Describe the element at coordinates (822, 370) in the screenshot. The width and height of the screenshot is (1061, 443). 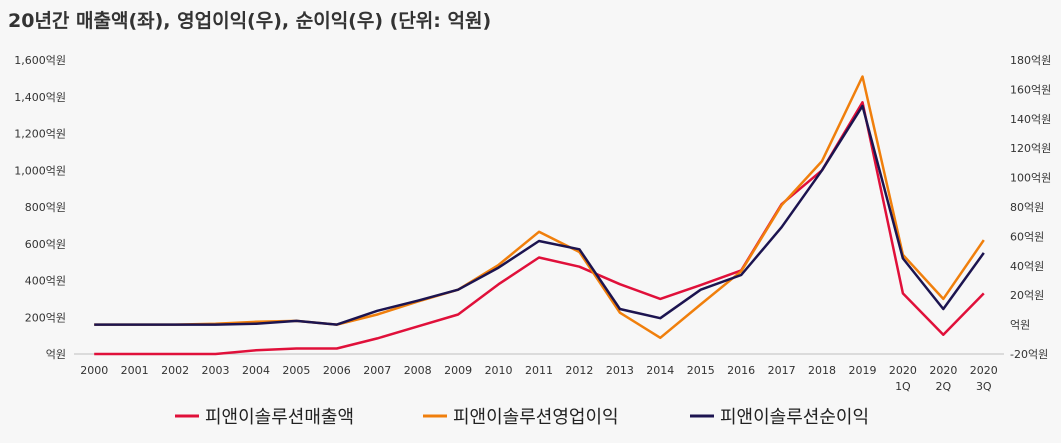
I see `x-tick-label: 2018` at that location.